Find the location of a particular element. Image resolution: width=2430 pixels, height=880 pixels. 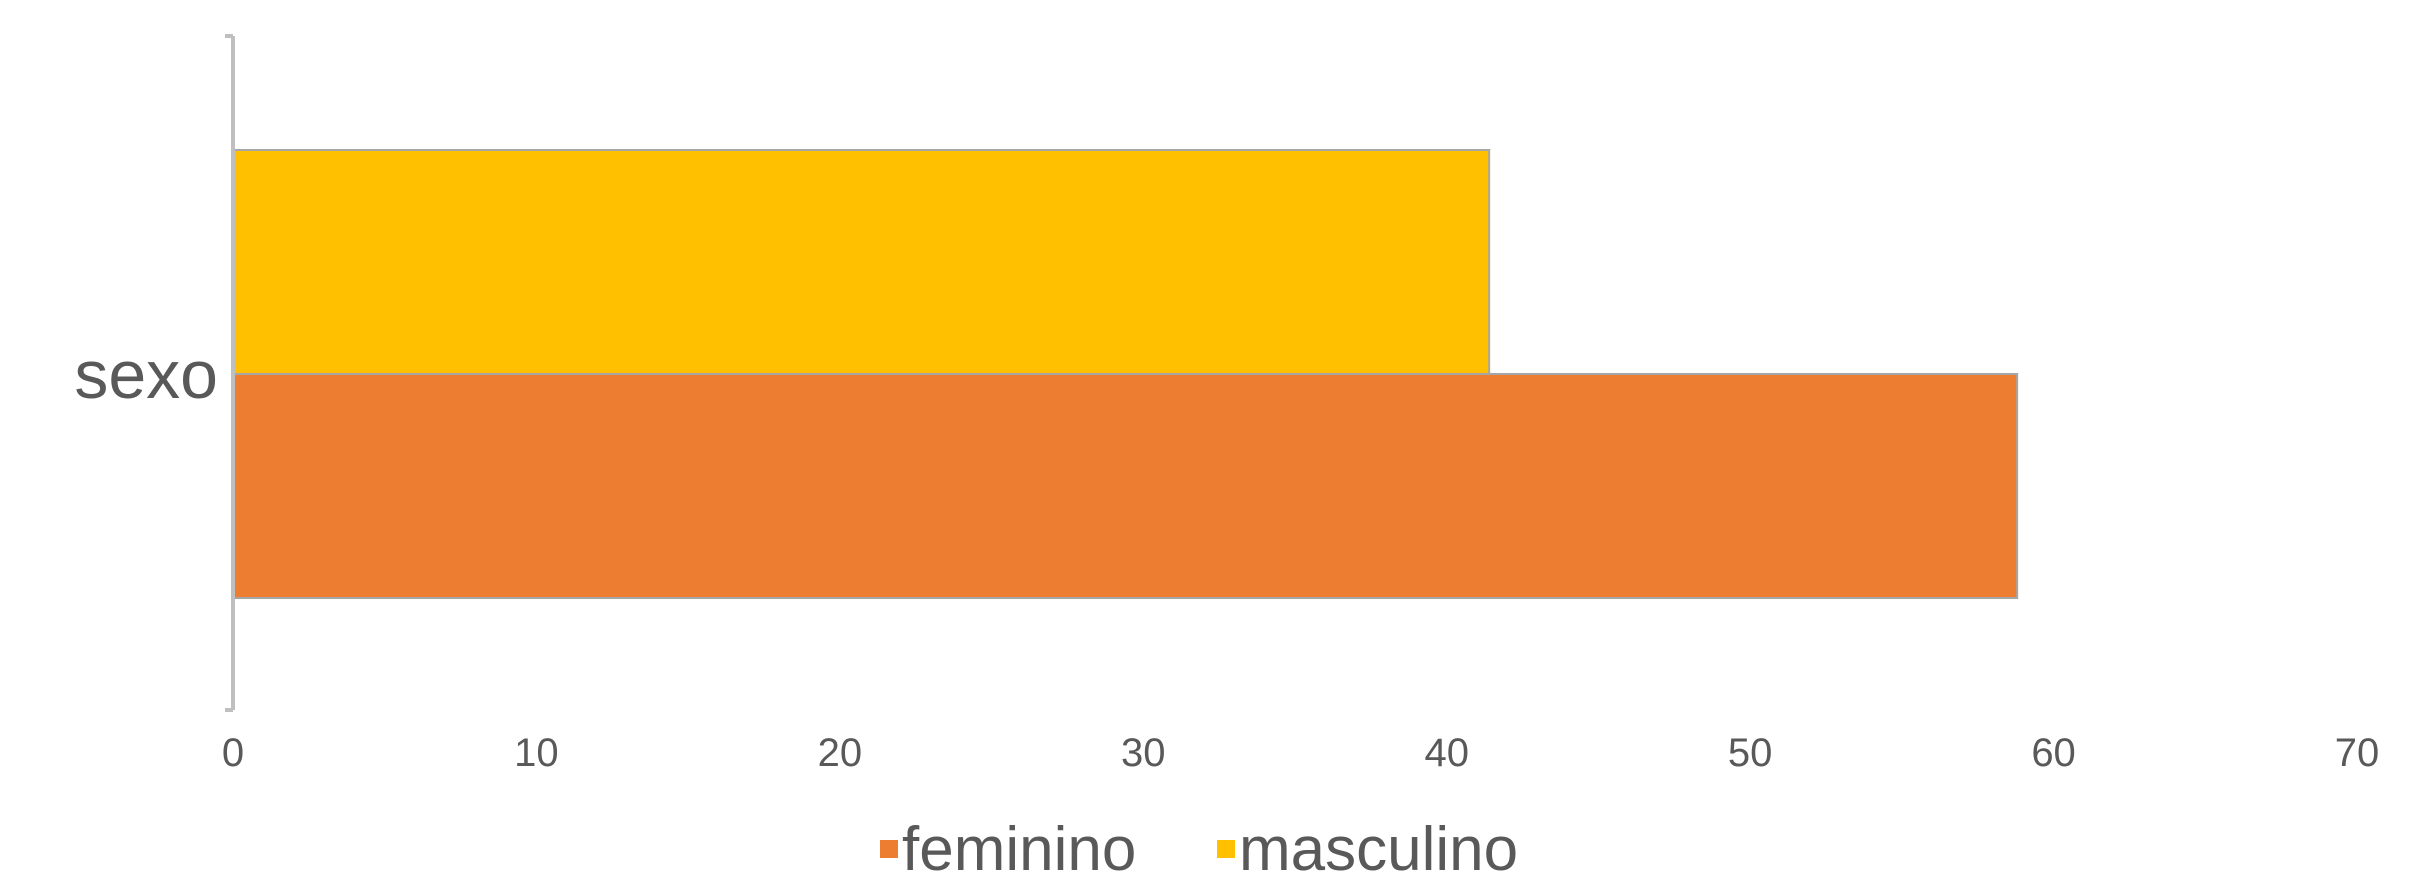

x-tick-label: 30 is located at coordinates (1143, 753).